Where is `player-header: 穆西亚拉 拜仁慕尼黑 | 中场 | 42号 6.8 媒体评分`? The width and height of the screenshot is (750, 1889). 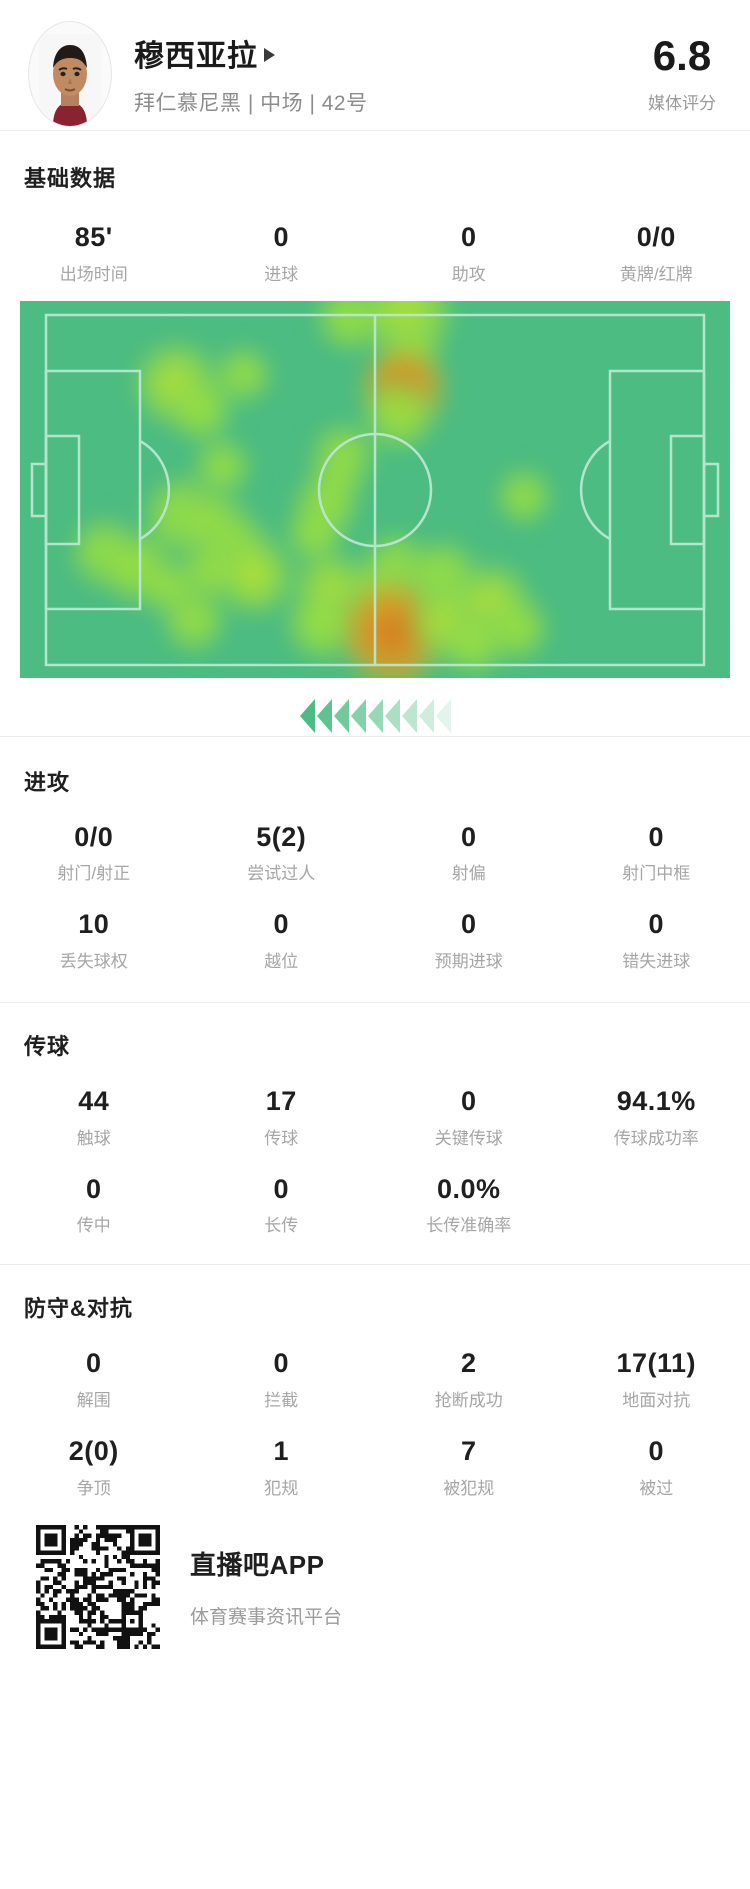 player-header: 穆西亚拉 拜仁慕尼黑 | 中场 | 42号 6.8 媒体评分 is located at coordinates (375, 65).